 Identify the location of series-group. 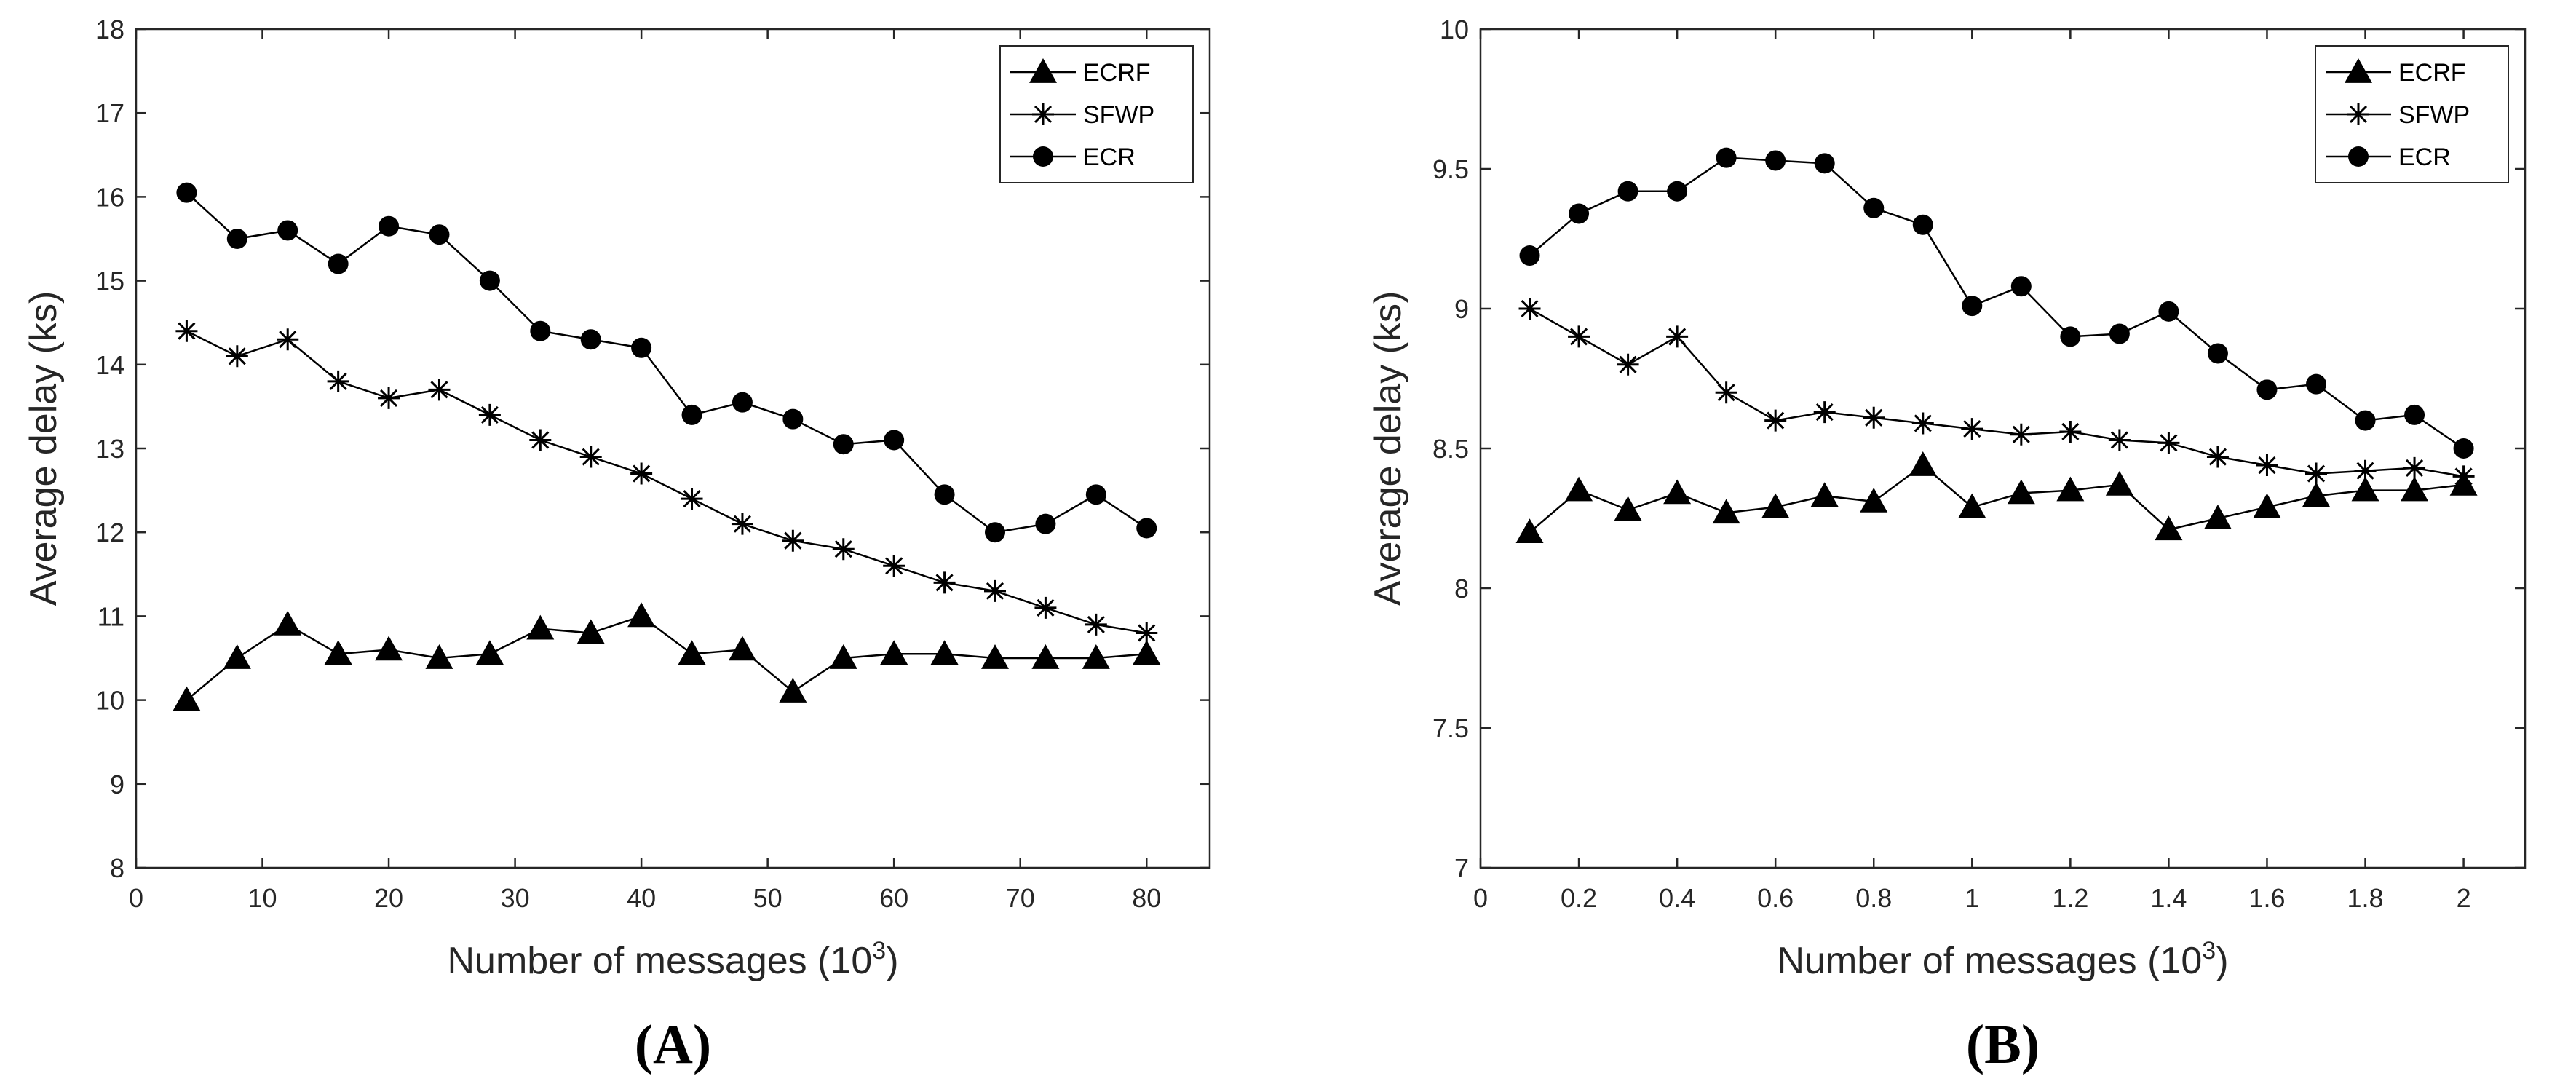
(1996, 345).